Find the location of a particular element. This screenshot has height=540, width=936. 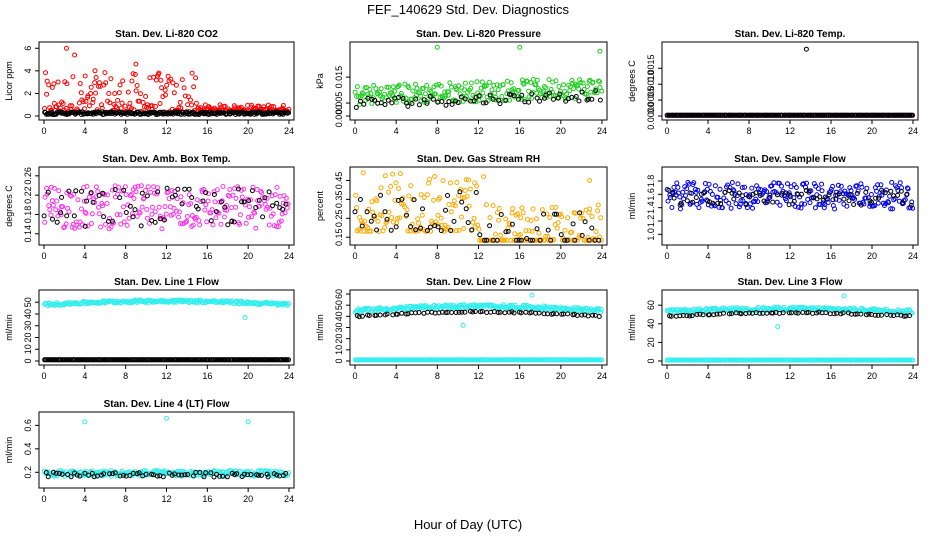

outlier-point is located at coordinates (136, 64).